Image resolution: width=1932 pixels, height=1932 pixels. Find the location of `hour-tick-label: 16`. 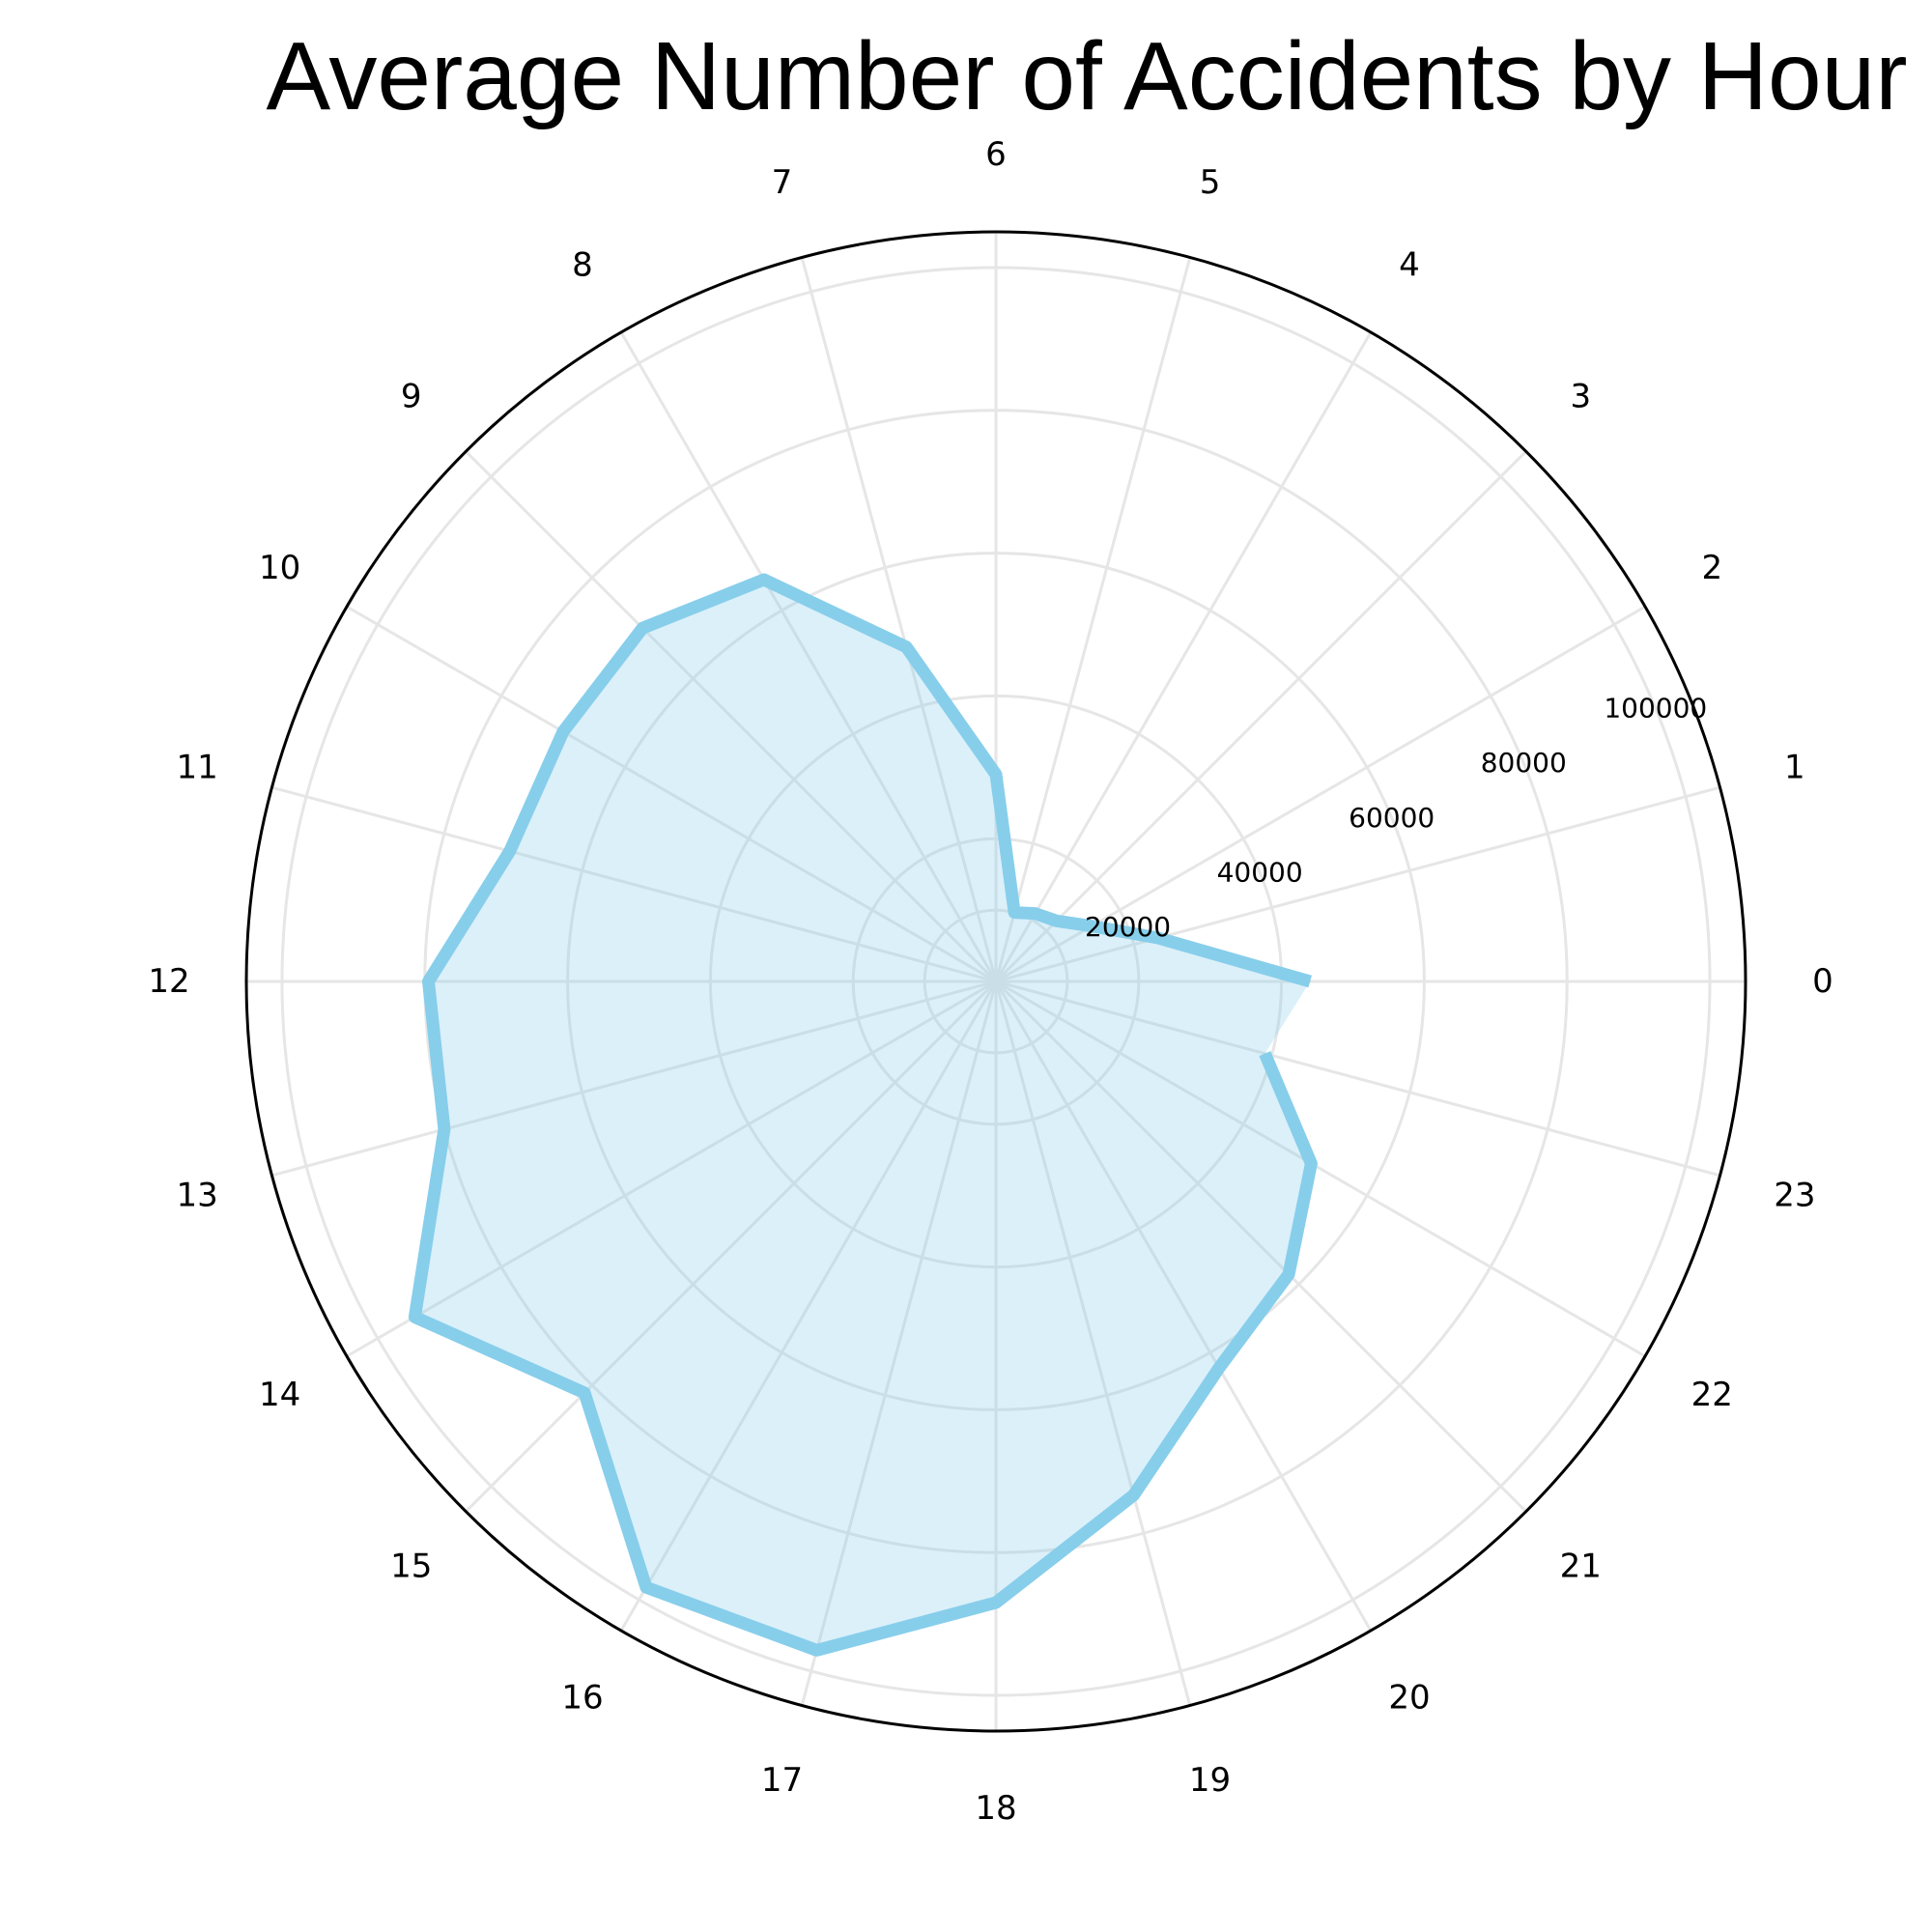

hour-tick-label: 16 is located at coordinates (582, 1697).